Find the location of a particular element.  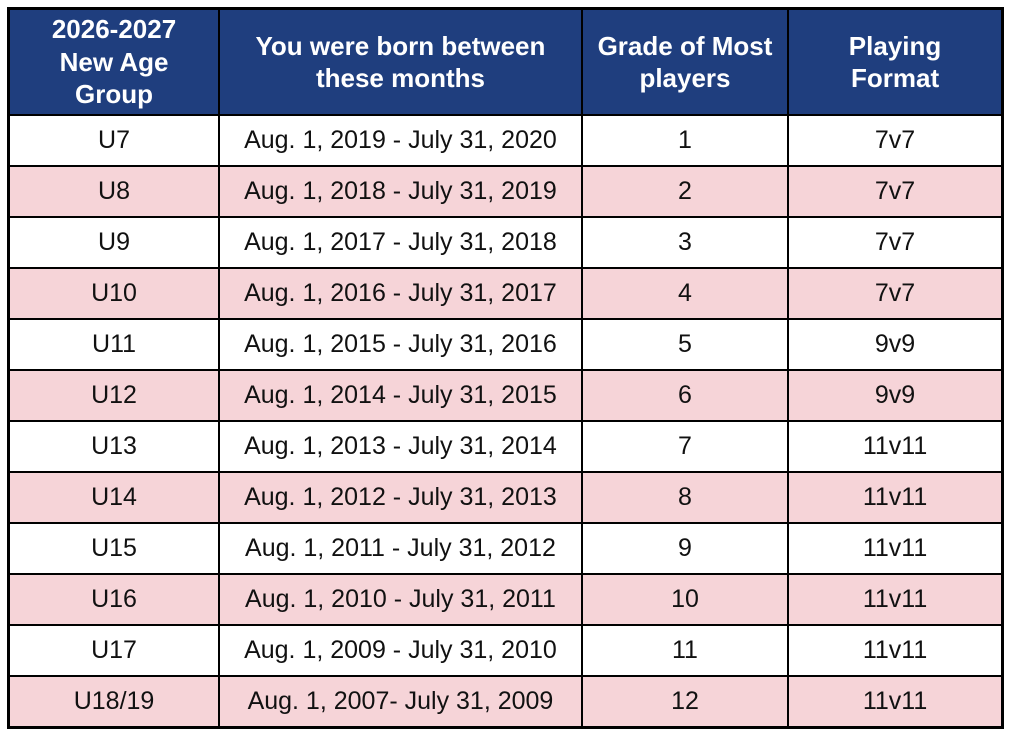

header-label: 2026-2027 New Age Group is located at coordinates (114, 62).